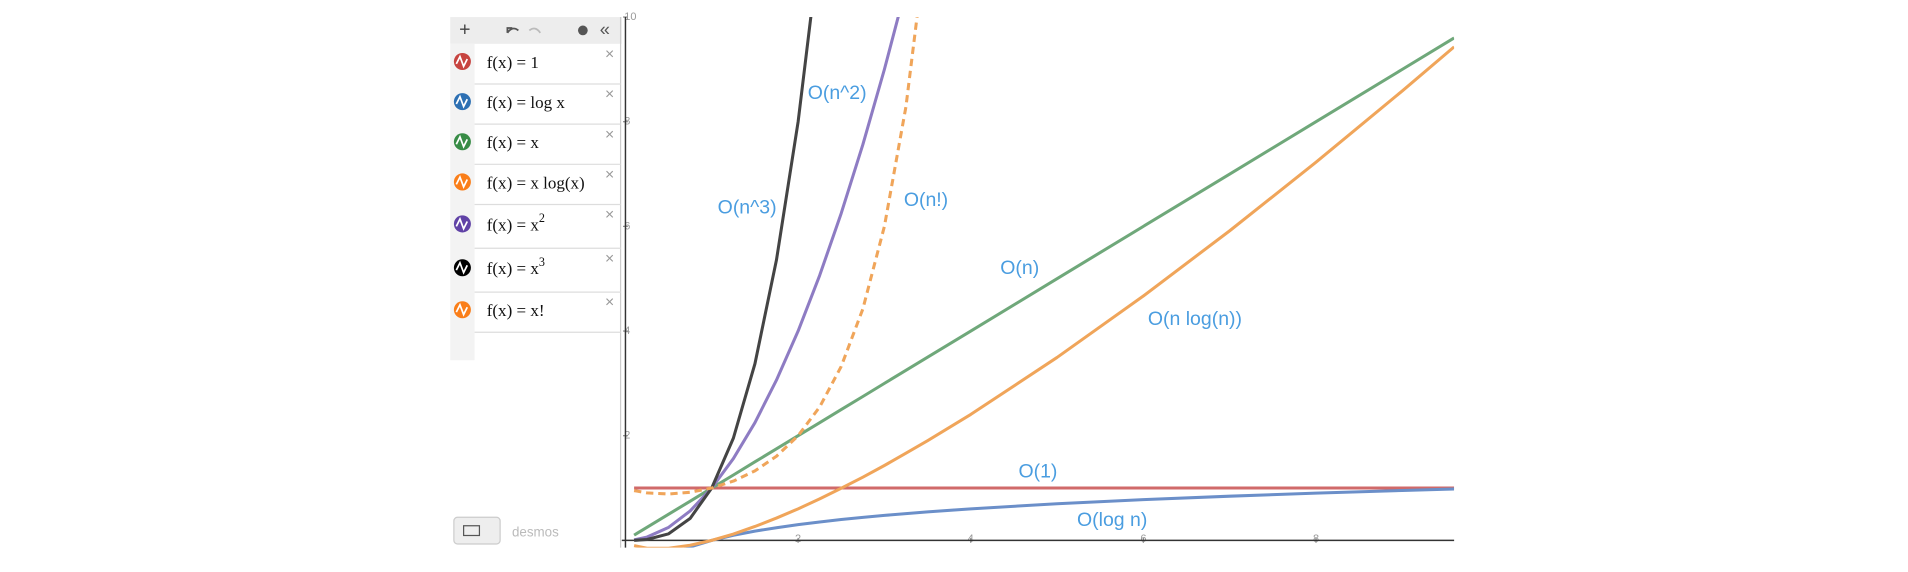  I want to click on expression: f(x) = 1, so click(513, 62).